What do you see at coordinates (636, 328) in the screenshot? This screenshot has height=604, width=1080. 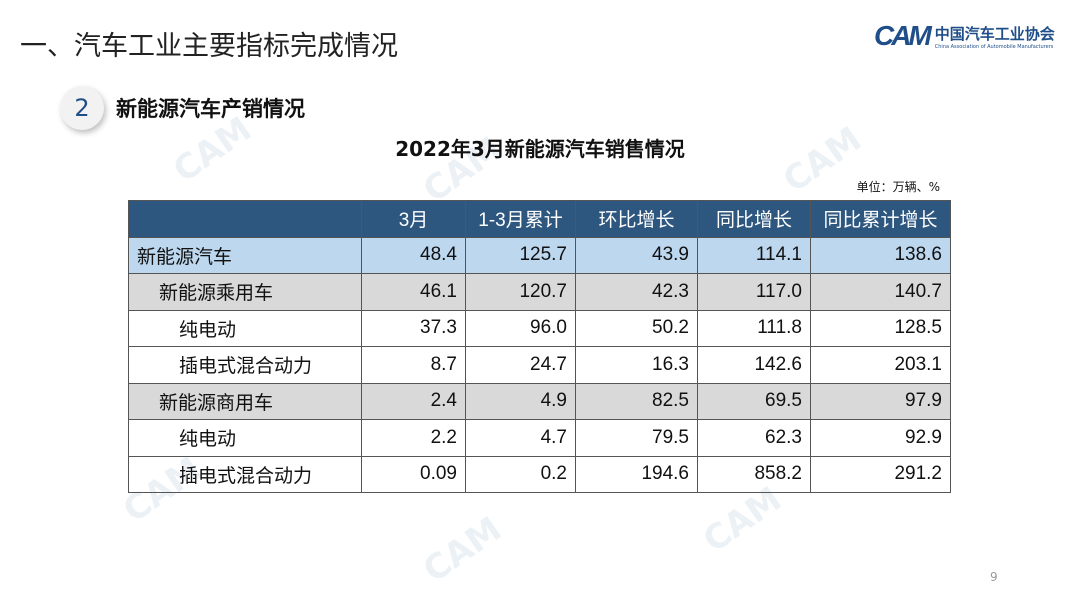 I see `table-cell: 50.2` at bounding box center [636, 328].